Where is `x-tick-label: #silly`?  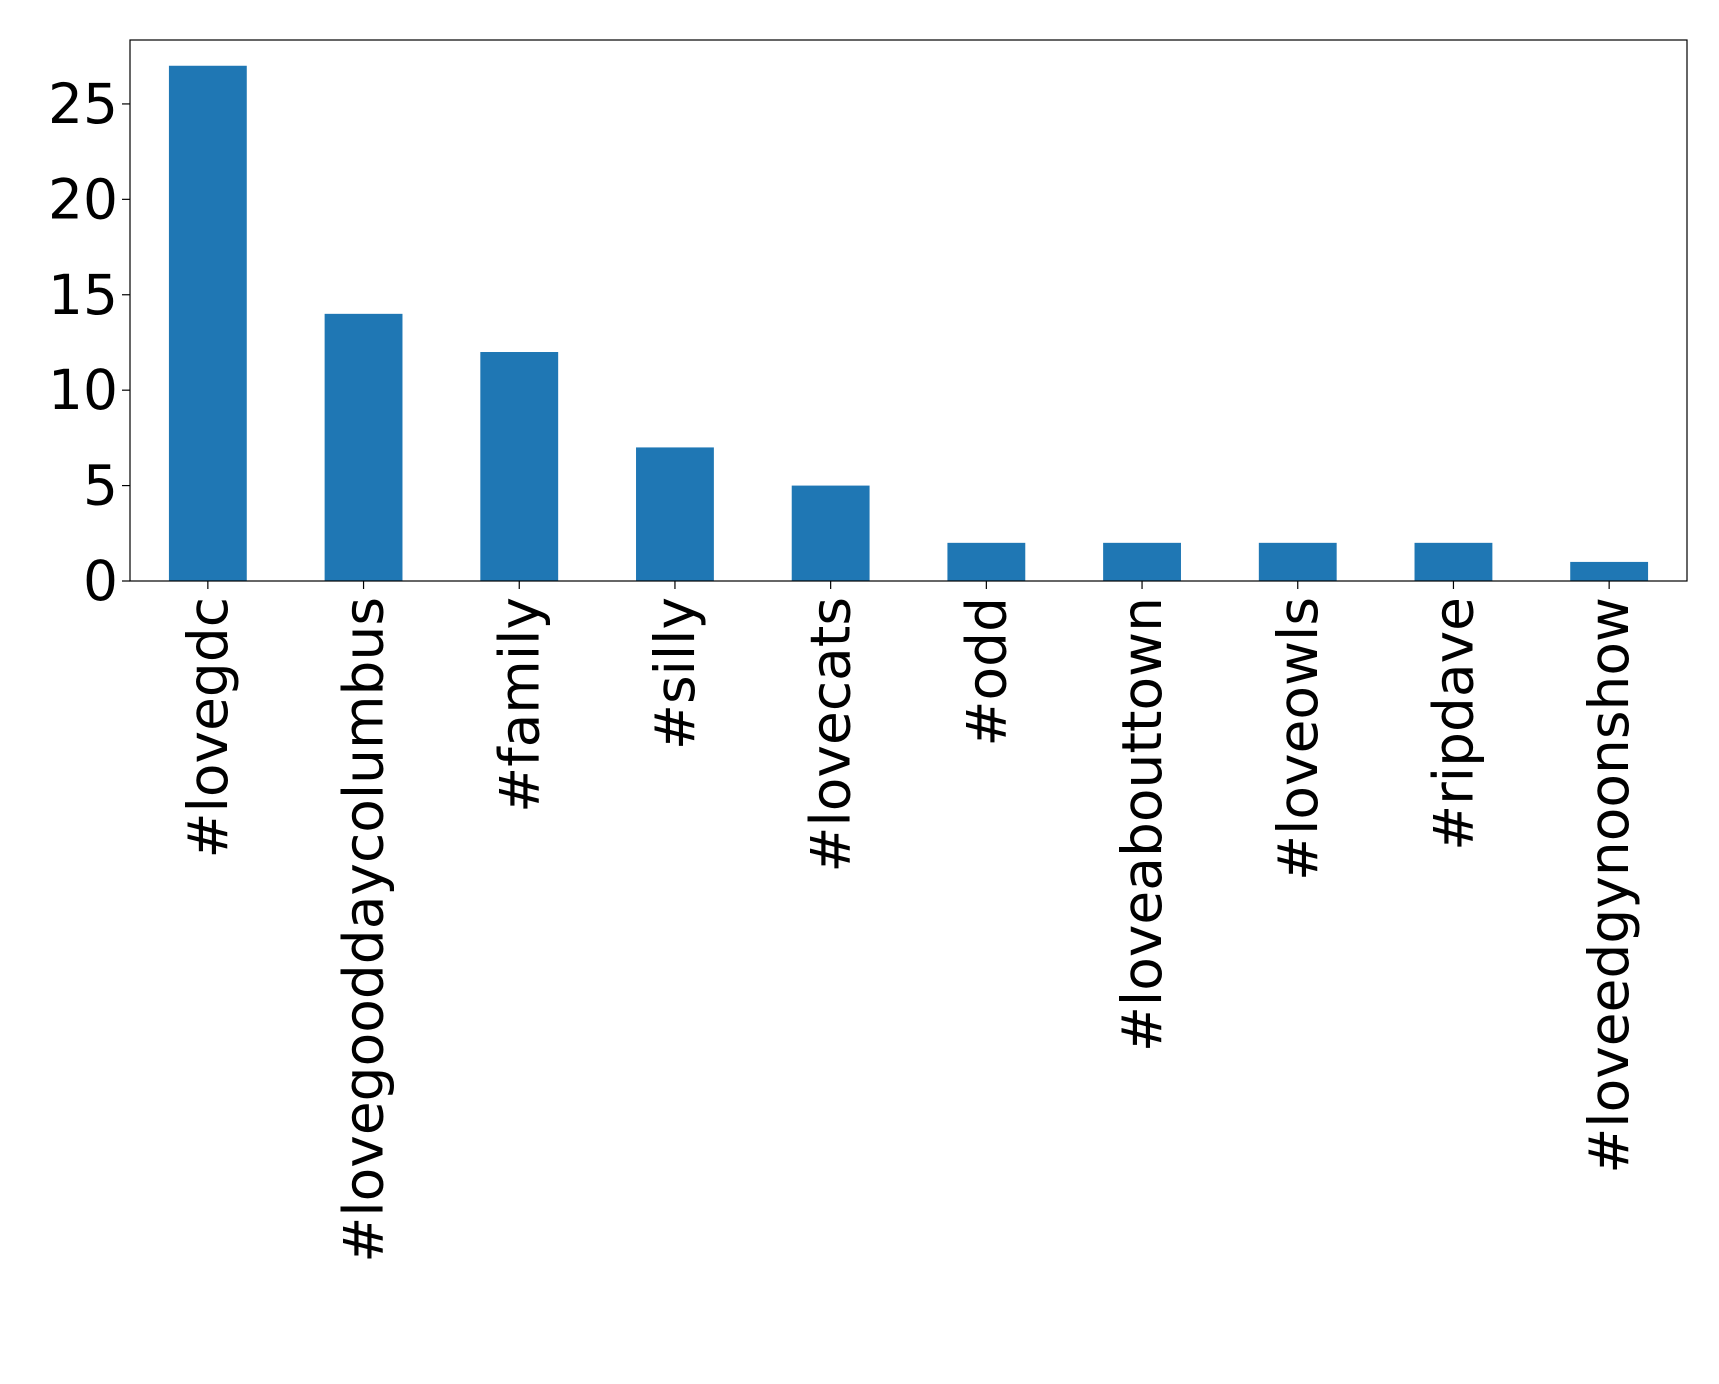 x-tick-label: #silly is located at coordinates (675, 673).